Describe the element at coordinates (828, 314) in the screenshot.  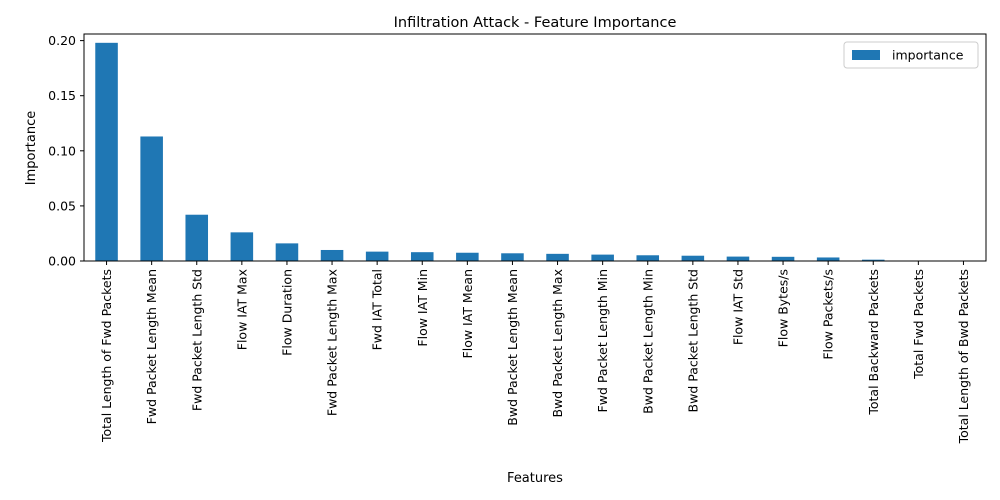
I see `x-tick-label: Flow Packets/s` at that location.